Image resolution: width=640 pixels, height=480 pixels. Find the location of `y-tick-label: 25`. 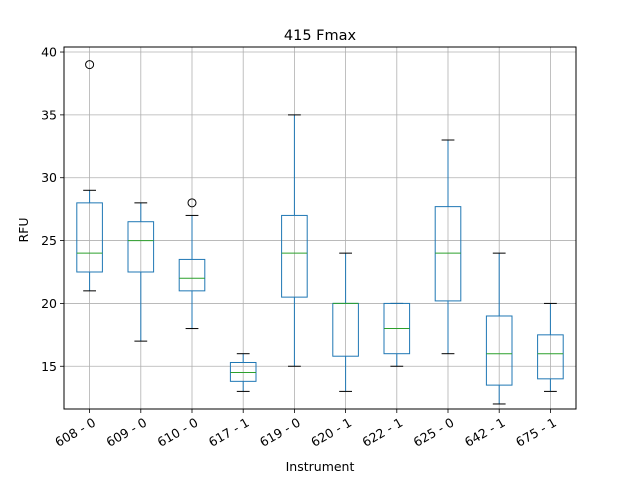

y-tick-label: 25 is located at coordinates (49, 240).